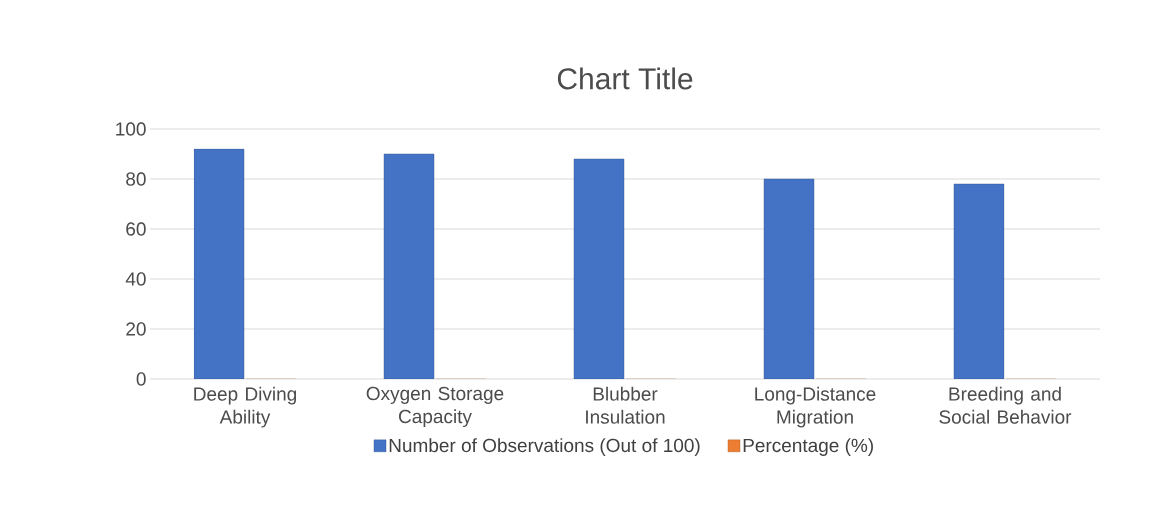 This screenshot has height=529, width=1176. I want to click on legend-label: Number of Observations (Out of 100), so click(544, 447).